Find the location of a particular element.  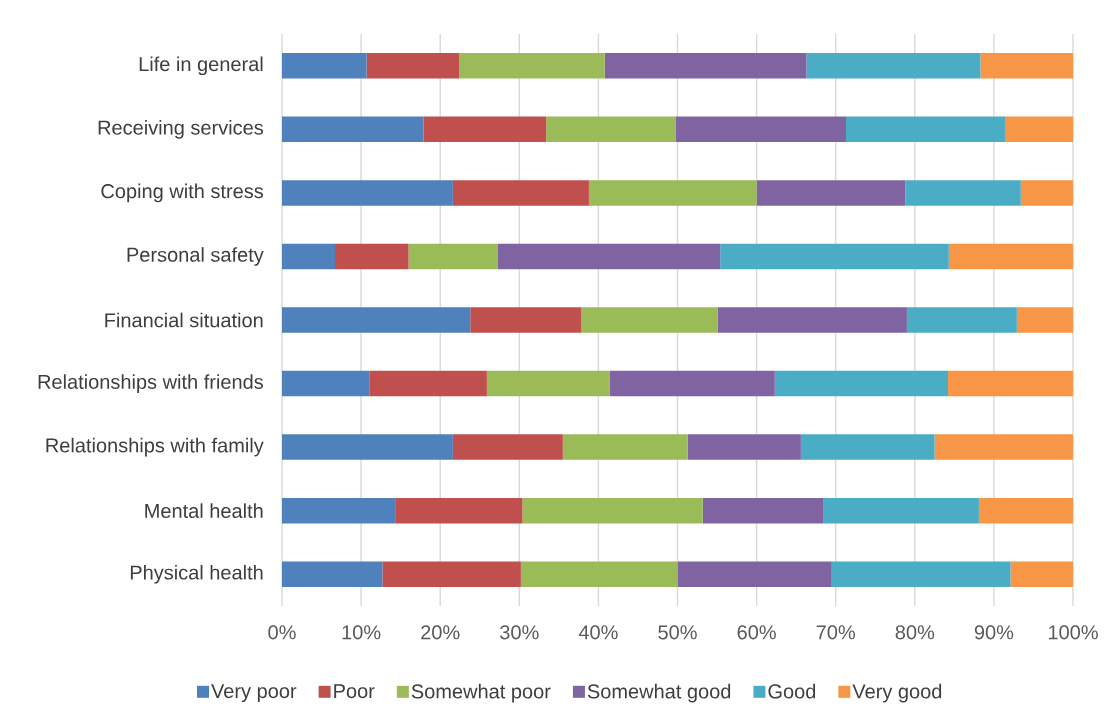

legend-label: Somewhat good is located at coordinates (659, 693).